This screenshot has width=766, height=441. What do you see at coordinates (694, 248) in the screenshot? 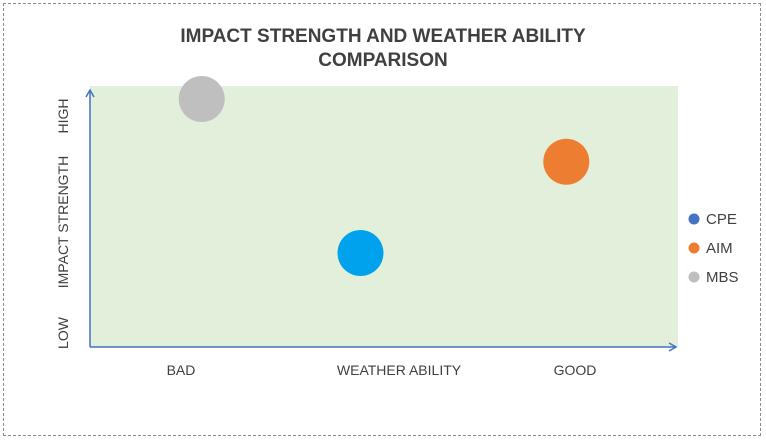
I see `legend-marker-aim` at bounding box center [694, 248].